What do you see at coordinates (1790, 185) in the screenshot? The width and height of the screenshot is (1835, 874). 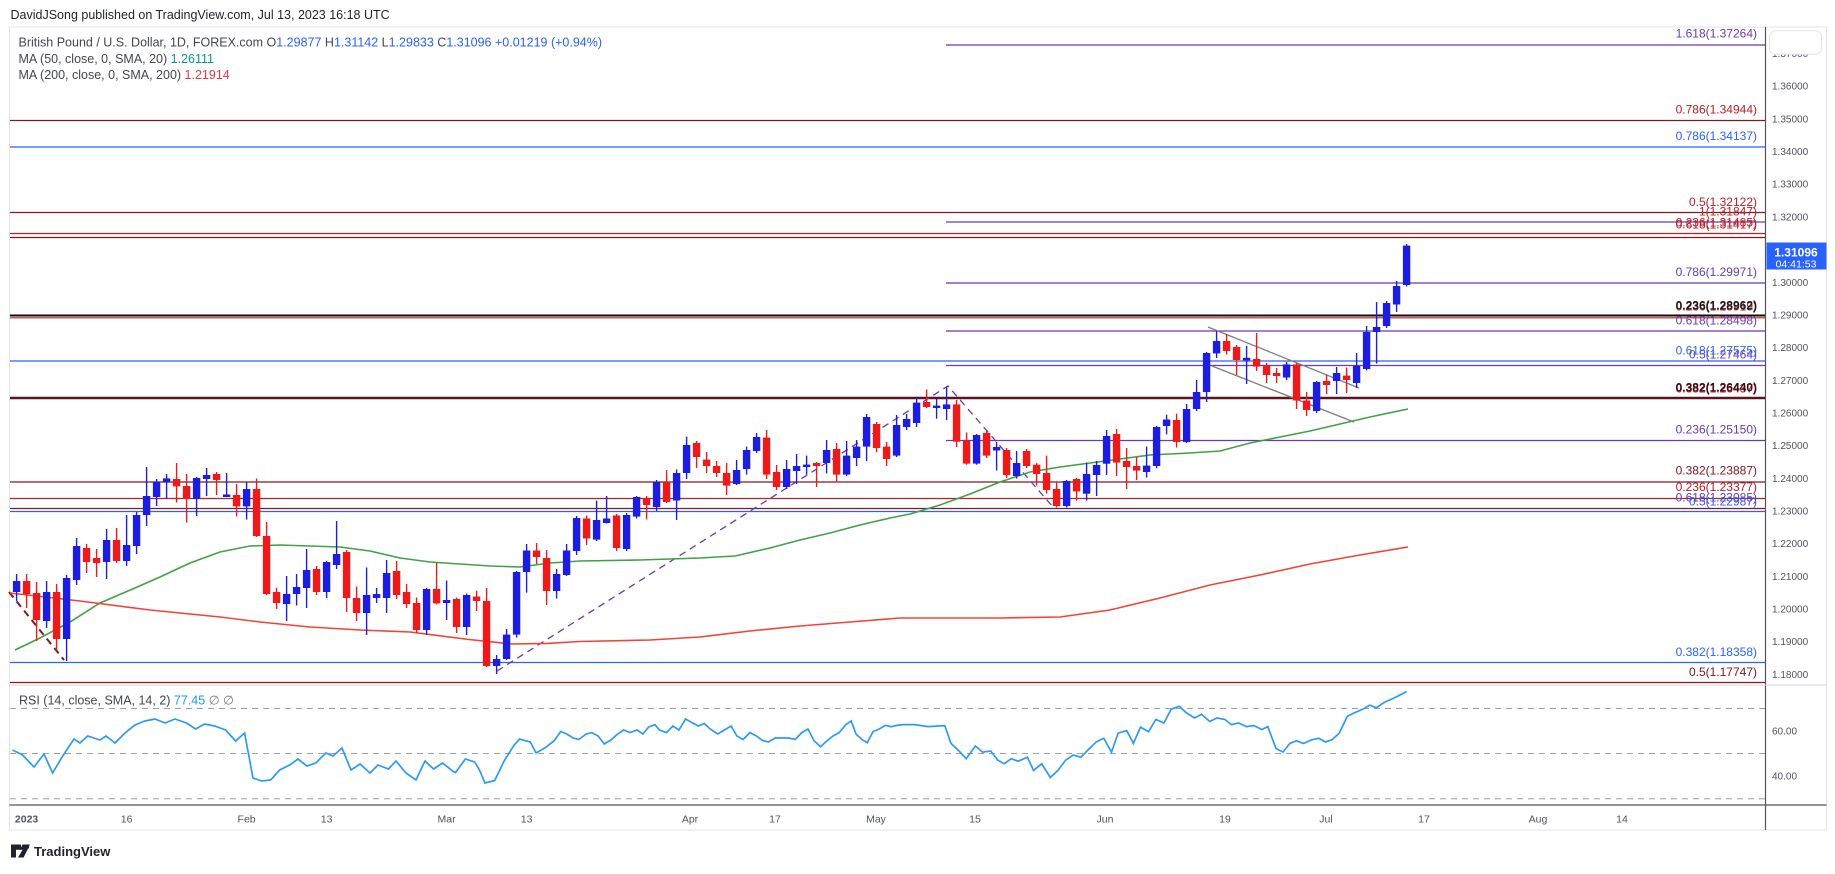 I see `svg-text: 1.33000` at bounding box center [1790, 185].